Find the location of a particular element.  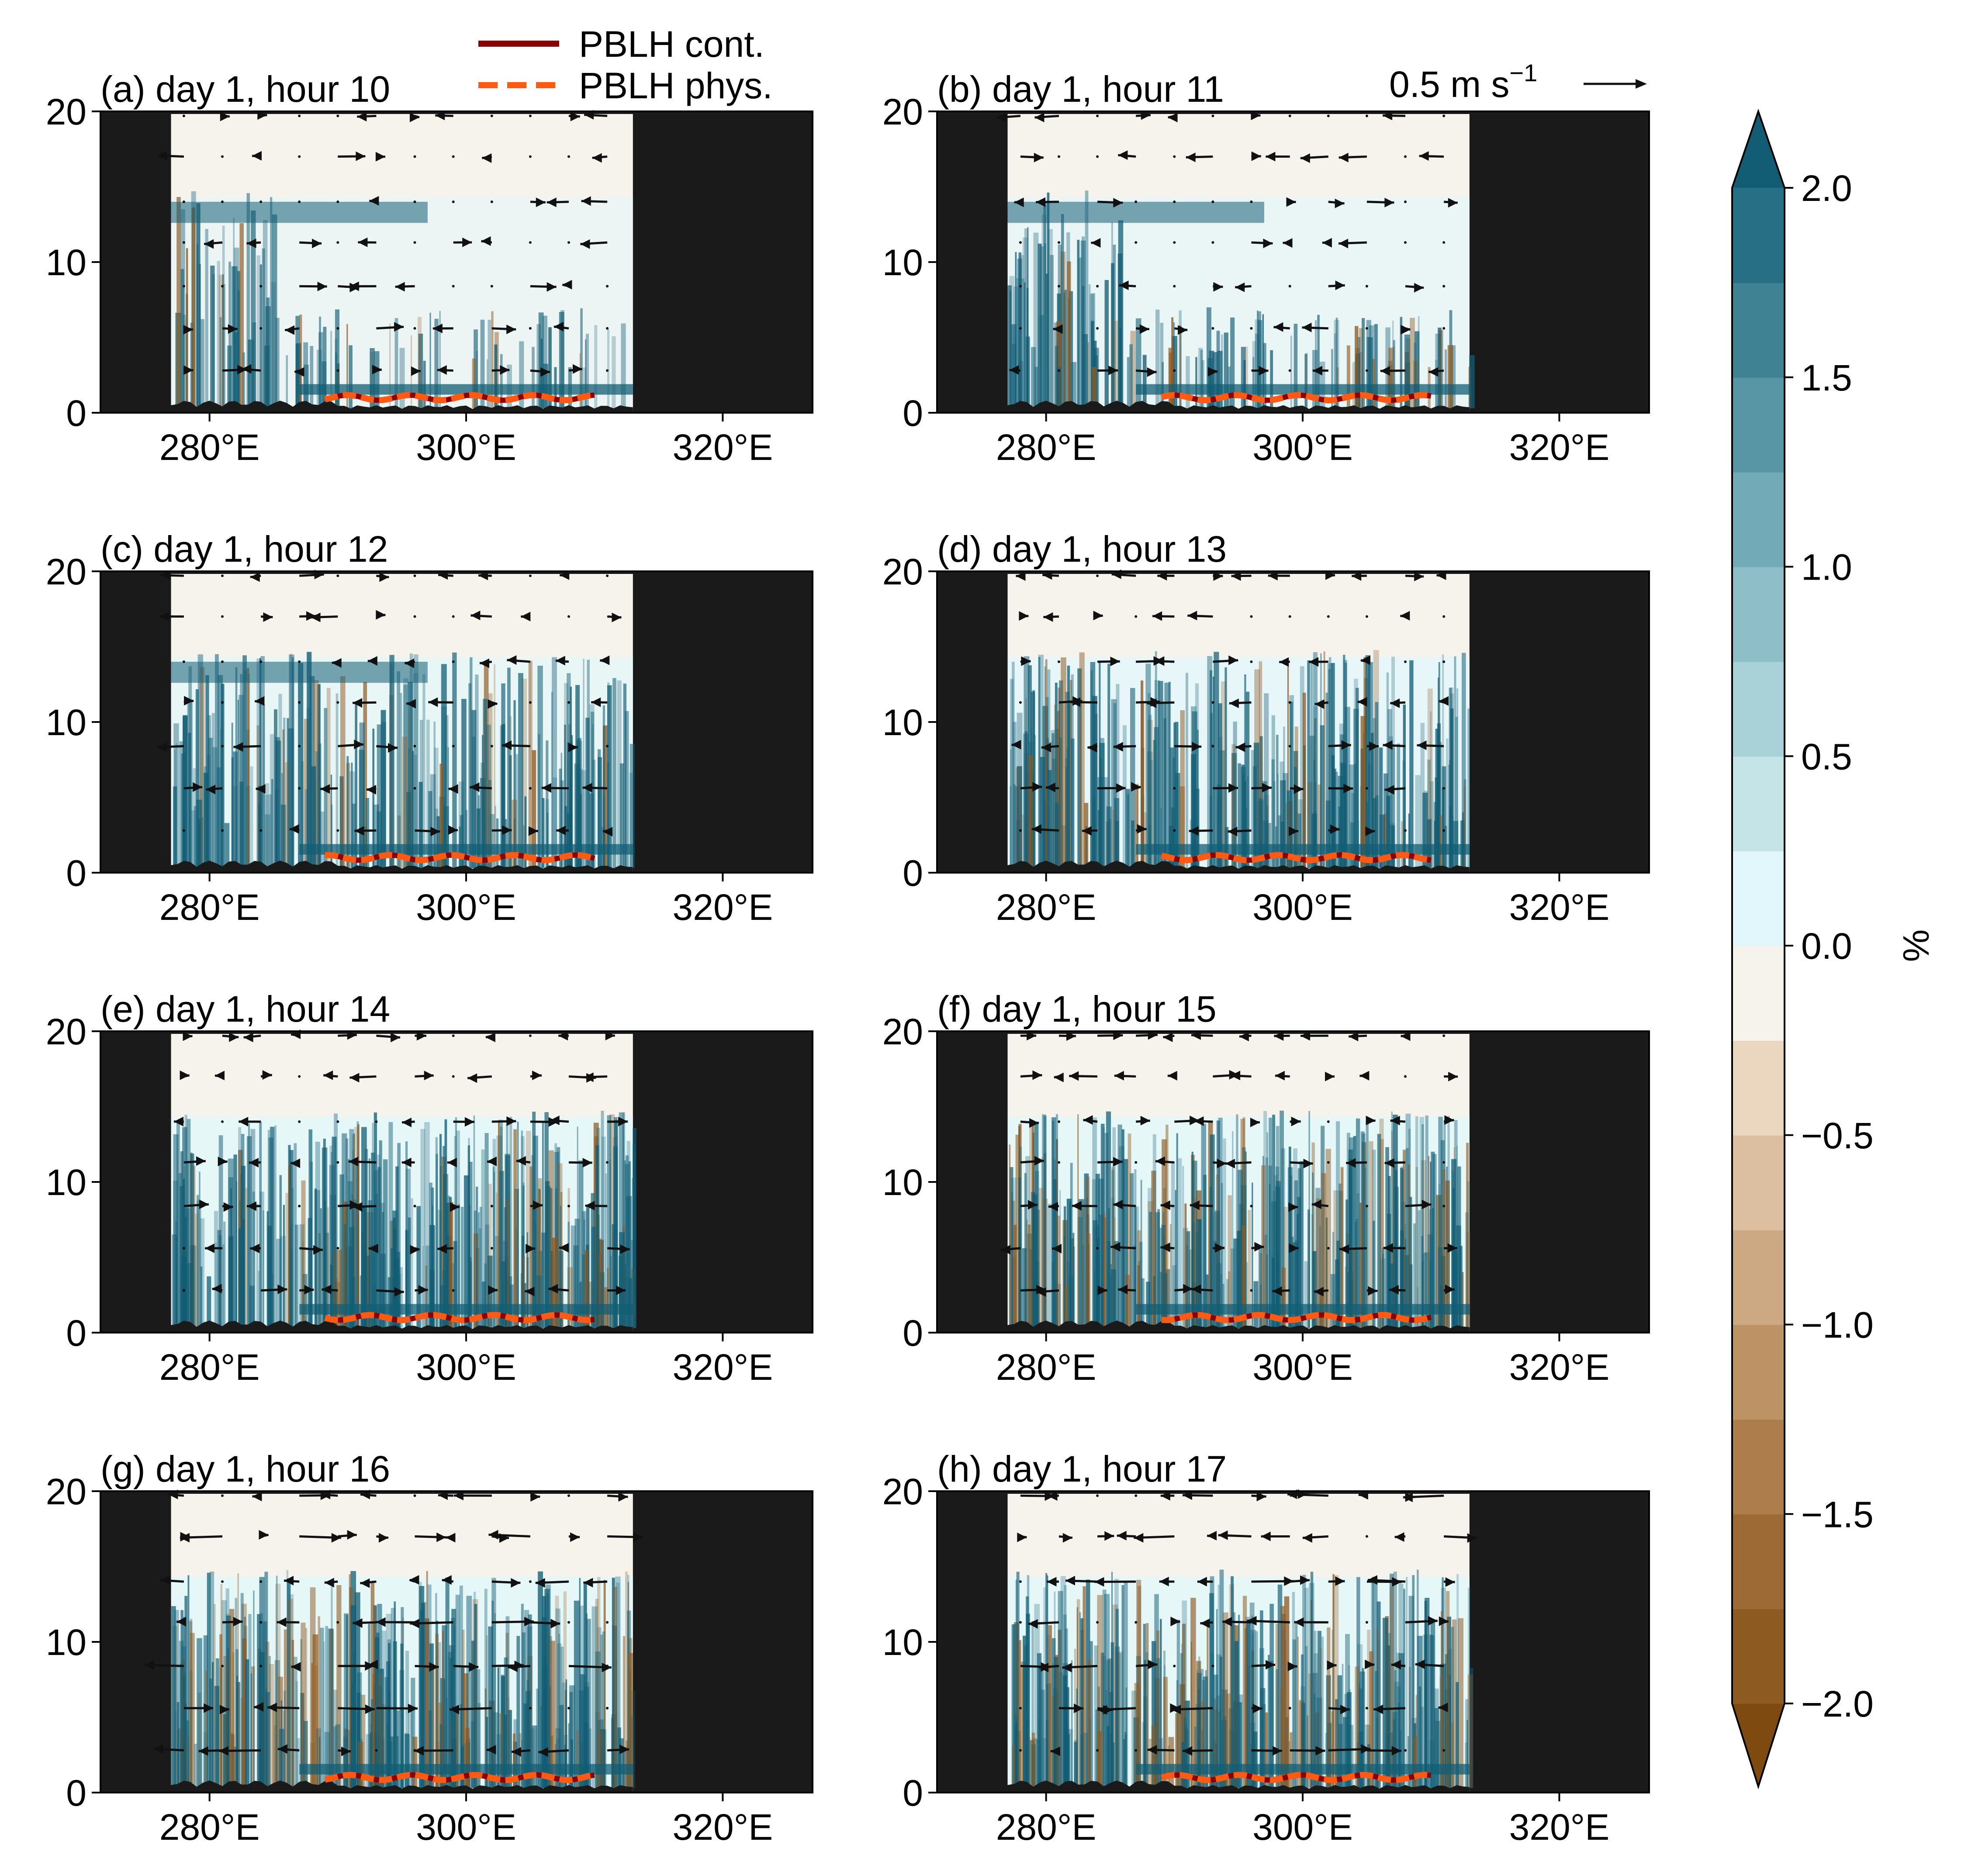

panel-c: 280°E 300°E 320°E 0 10 20 (c) day 1, hour 12 is located at coordinates (429, 728).